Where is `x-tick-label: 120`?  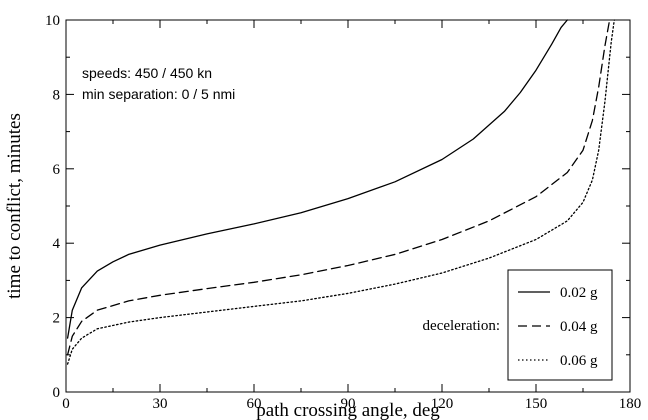
x-tick-label: 120 is located at coordinates (442, 404).